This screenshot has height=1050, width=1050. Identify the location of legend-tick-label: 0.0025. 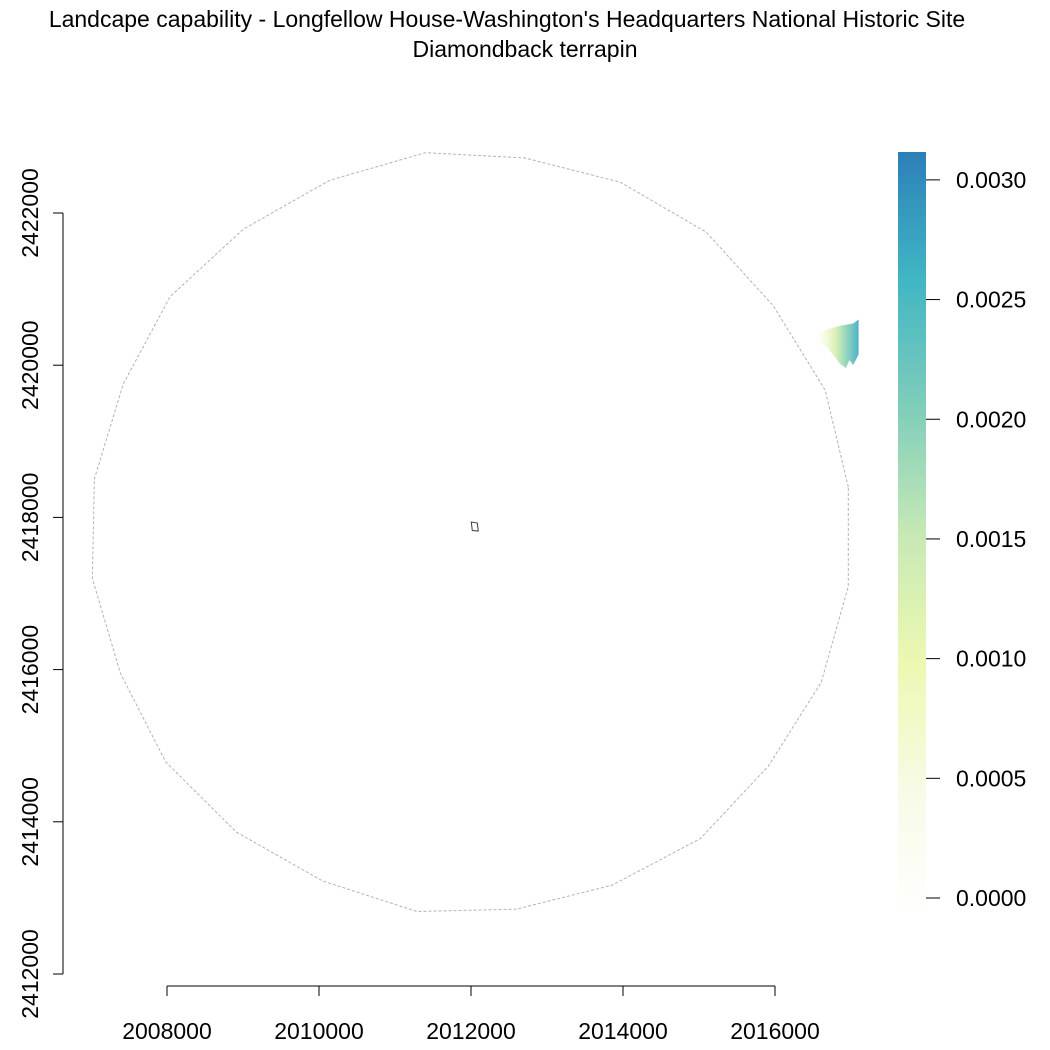
(991, 300).